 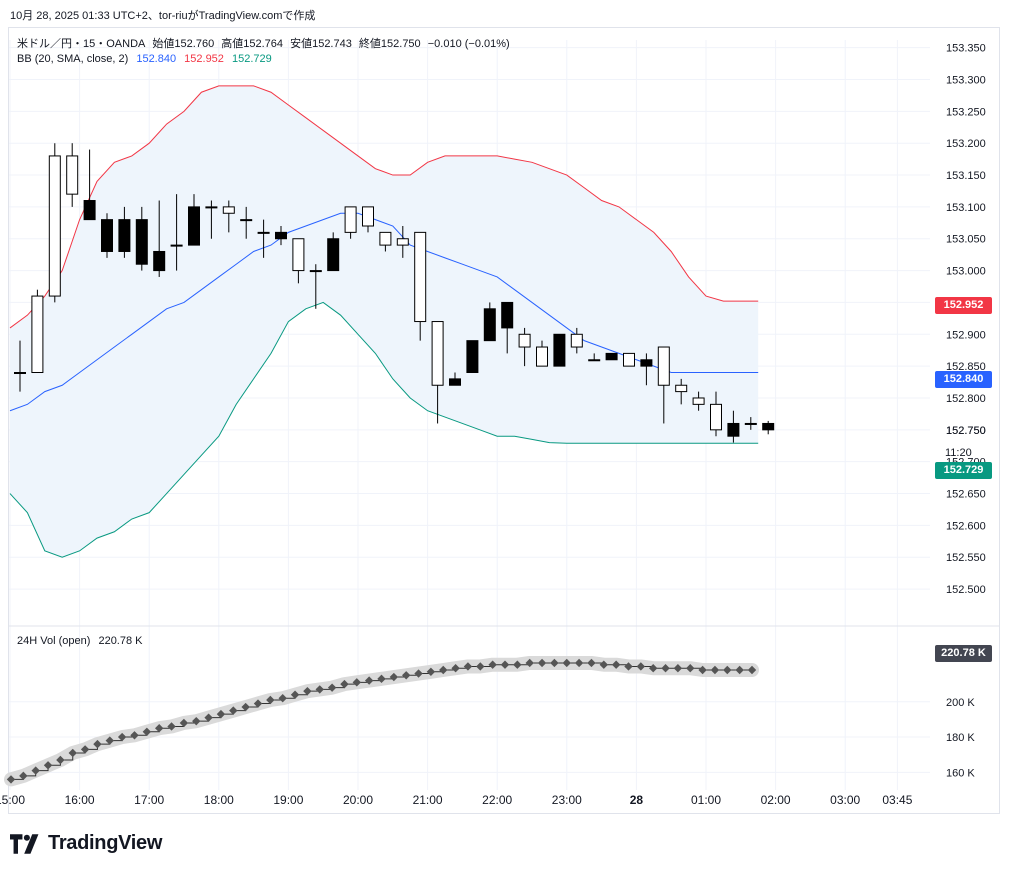 What do you see at coordinates (149, 800) in the screenshot?
I see `time-tick-label: 17:00` at bounding box center [149, 800].